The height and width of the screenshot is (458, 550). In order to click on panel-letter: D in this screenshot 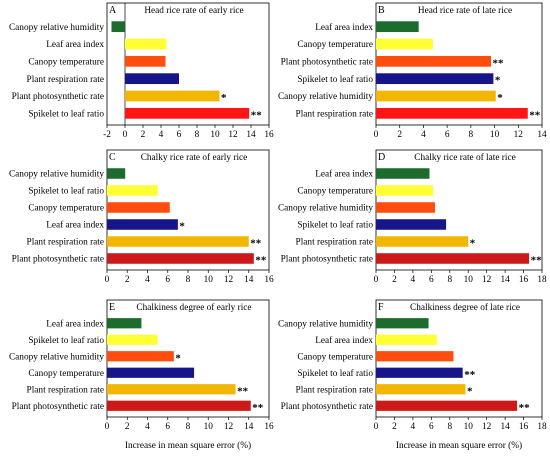, I will do `click(381, 157)`.